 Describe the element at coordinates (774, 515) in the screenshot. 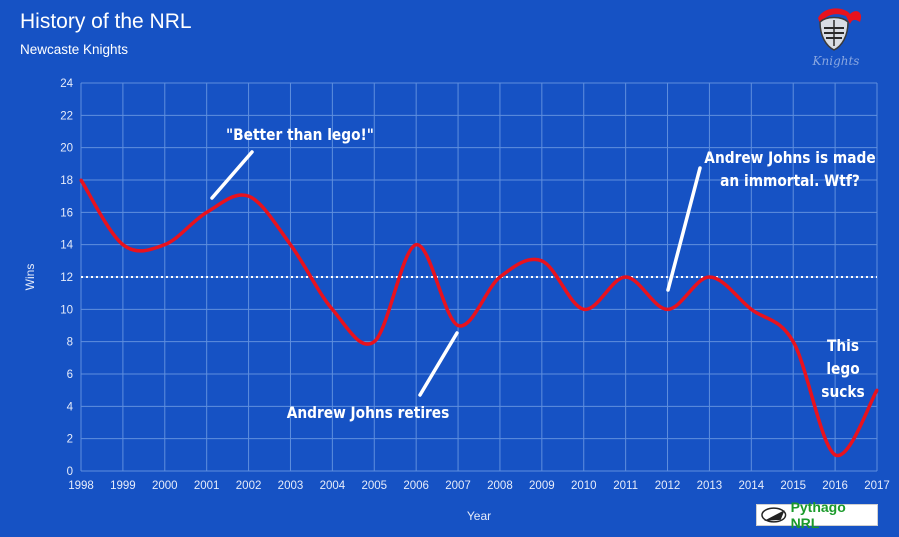

I see `pythago-logo-icon` at that location.